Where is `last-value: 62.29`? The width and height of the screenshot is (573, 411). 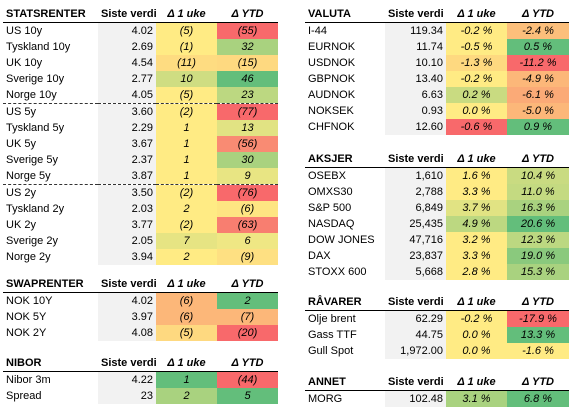
last-value: 62.29 is located at coordinates (415, 318).